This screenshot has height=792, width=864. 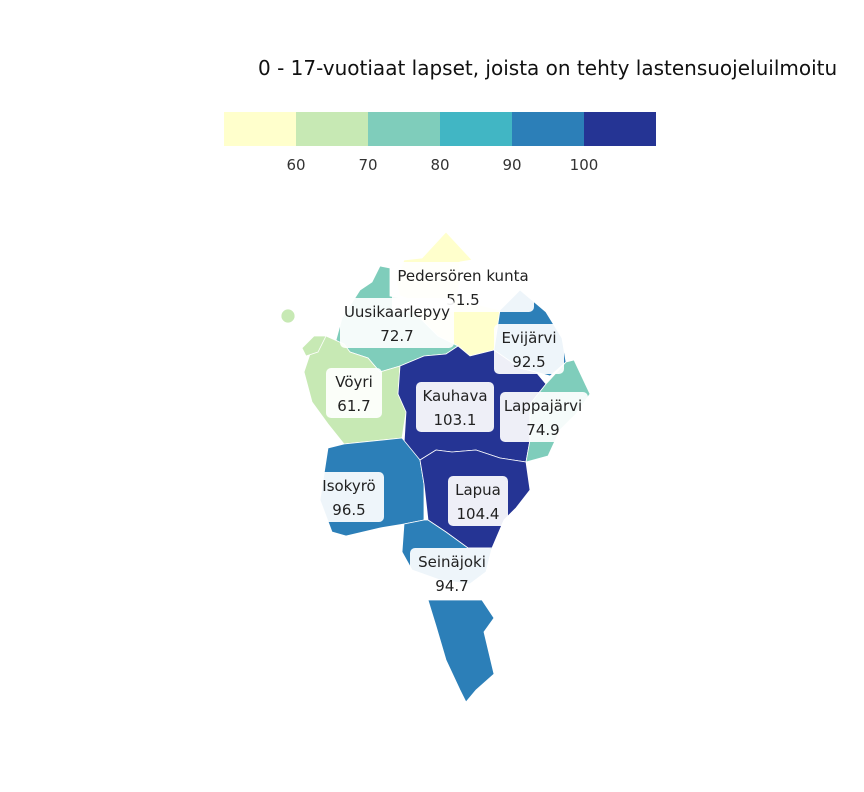 I want to click on legend: 60 70 80 90 100, so click(x=440, y=143).